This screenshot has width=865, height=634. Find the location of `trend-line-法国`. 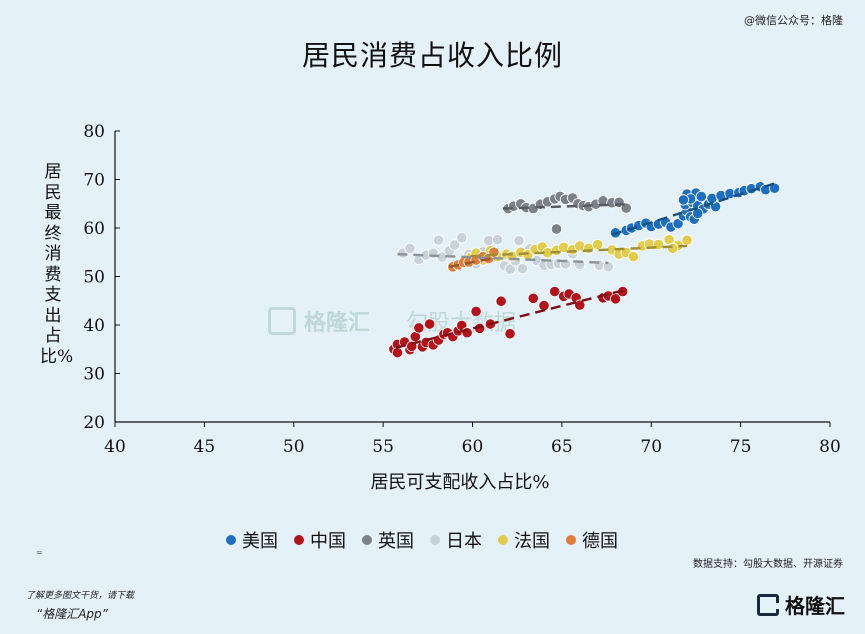

trend-line-法国 is located at coordinates (579, 251).